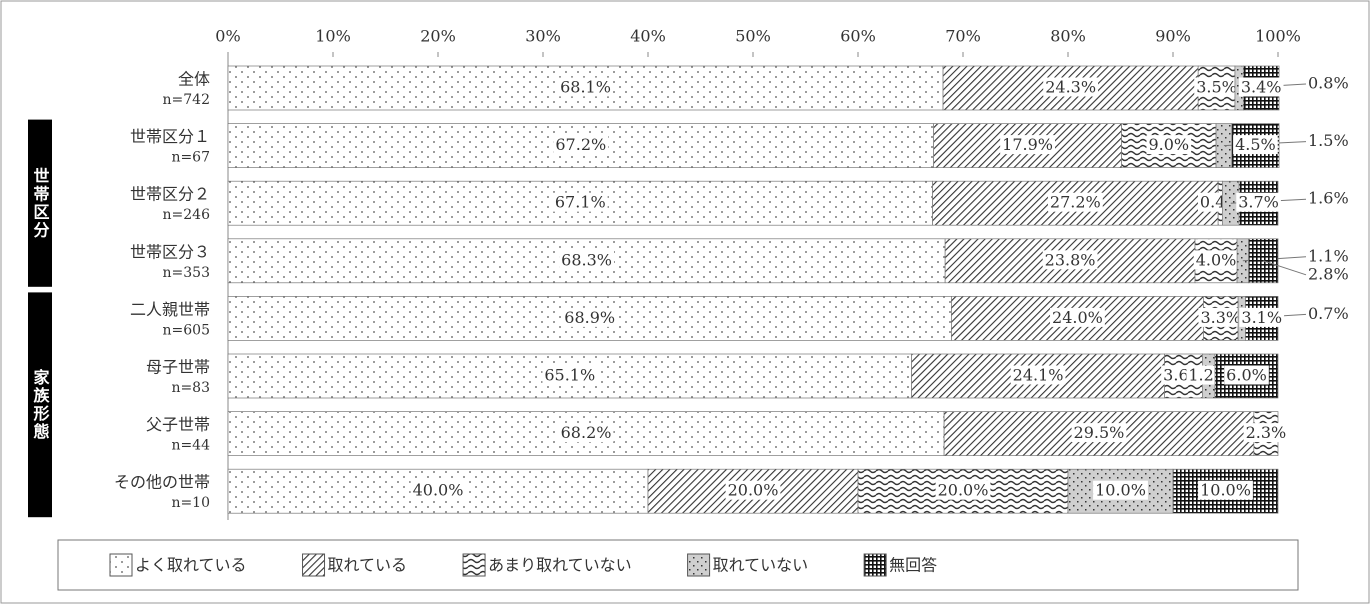  I want to click on x-tick-label: 50%, so click(753, 36).